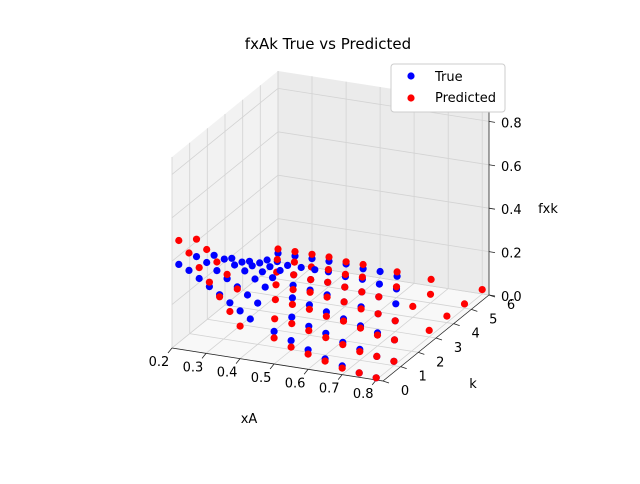  Describe the element at coordinates (411, 98) in the screenshot. I see `legend-marker-predicted` at that location.